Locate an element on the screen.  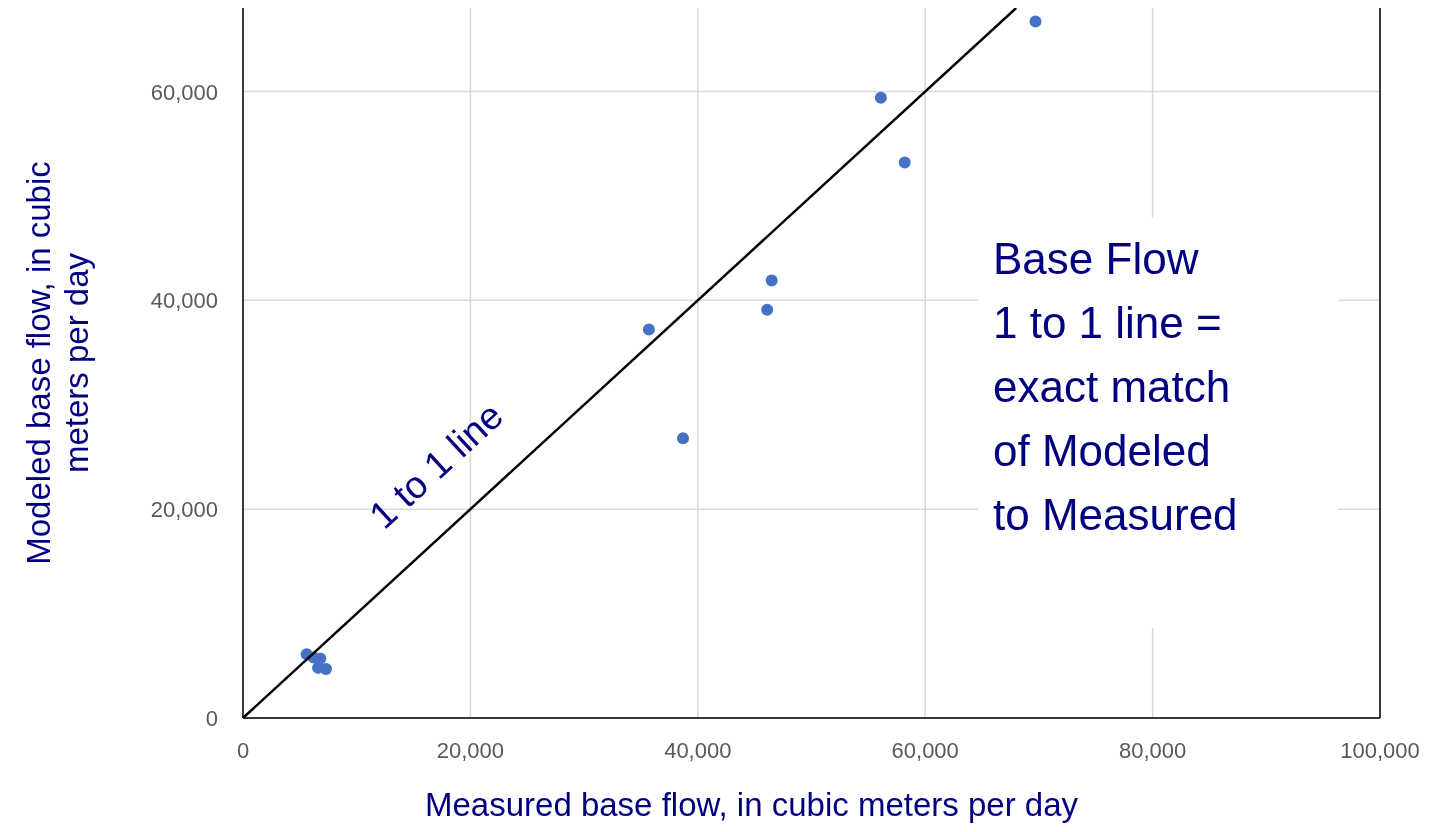
x-tick-label: 20,000 is located at coordinates (470, 750).